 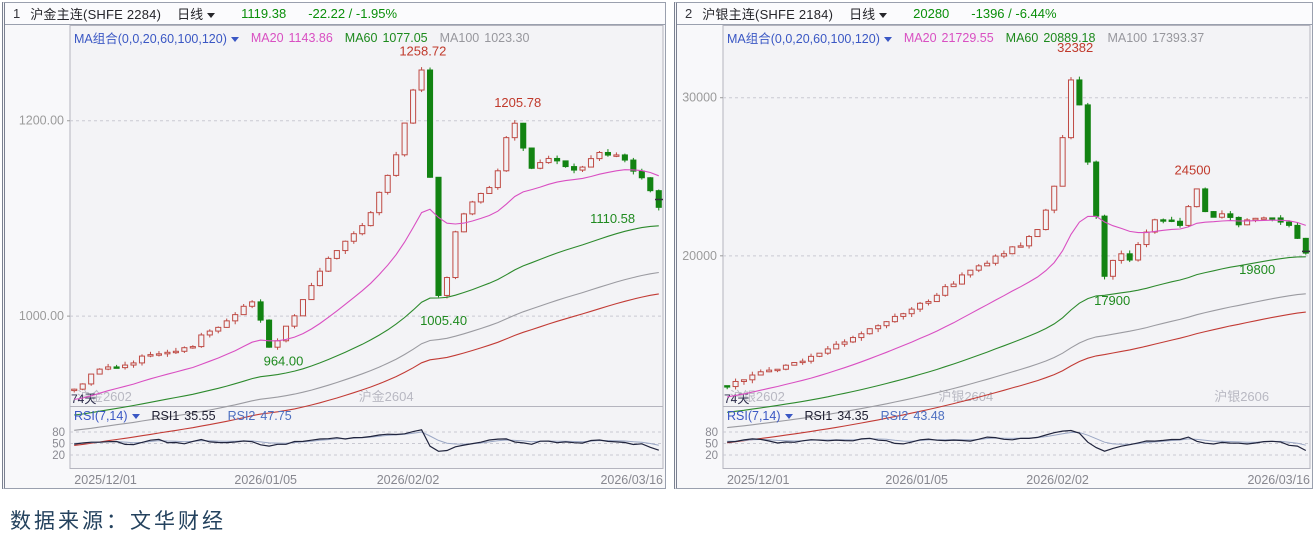 What do you see at coordinates (200, 416) in the screenshot?
I see `rsi1-value: 35.55` at bounding box center [200, 416].